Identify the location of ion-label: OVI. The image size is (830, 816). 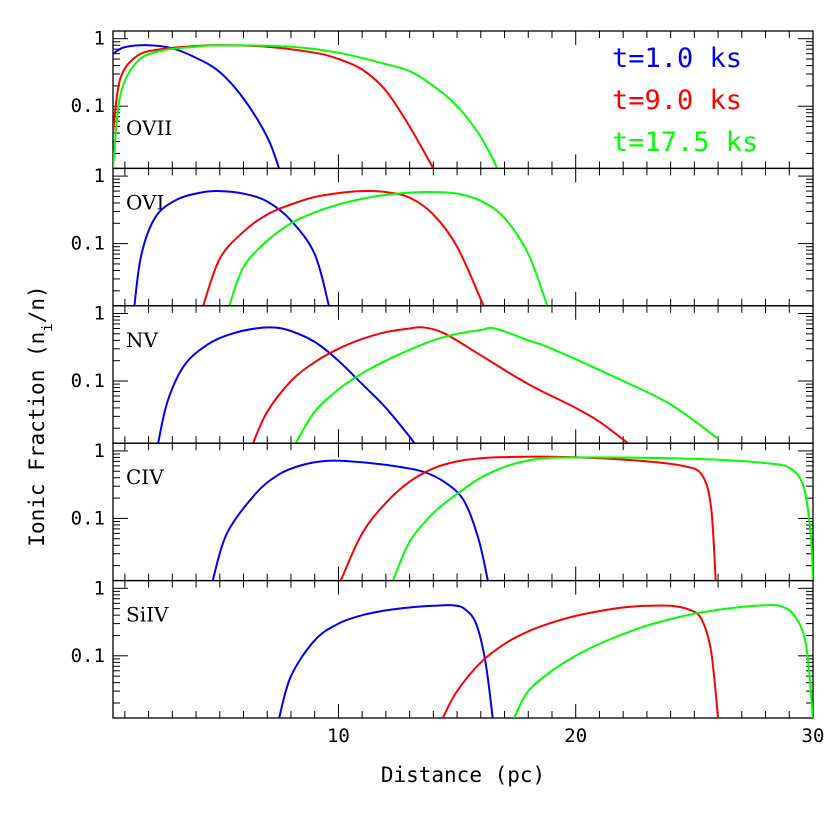
(145, 202).